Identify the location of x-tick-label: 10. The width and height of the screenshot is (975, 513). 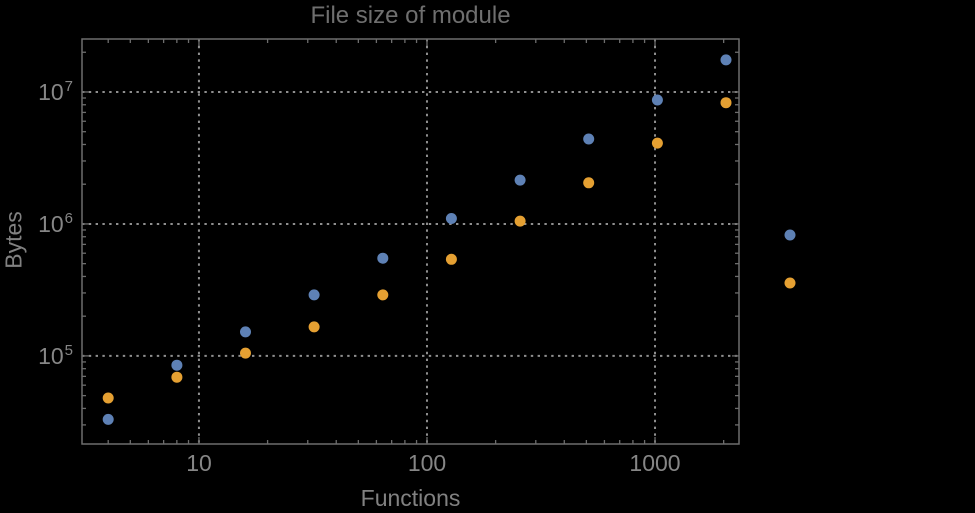
(199, 463).